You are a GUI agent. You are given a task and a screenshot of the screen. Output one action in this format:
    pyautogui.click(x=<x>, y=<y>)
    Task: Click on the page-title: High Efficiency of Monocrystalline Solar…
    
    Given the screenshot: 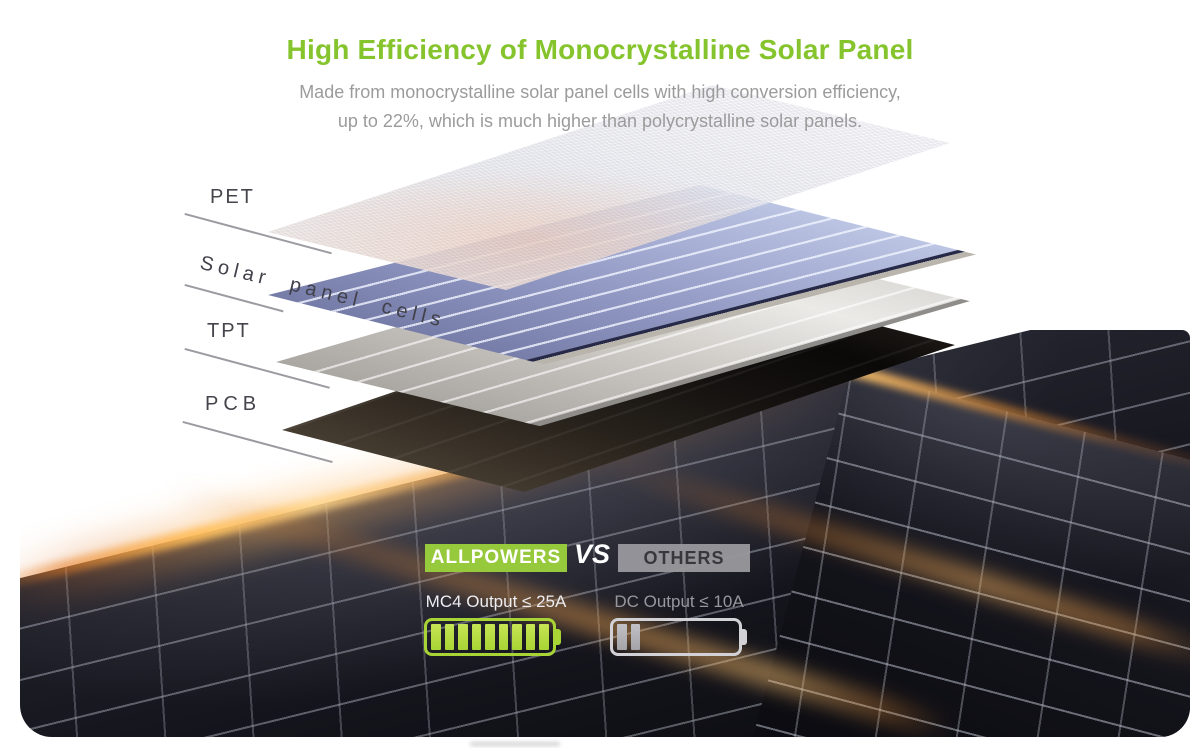 What is the action you would take?
    pyautogui.click(x=600, y=49)
    